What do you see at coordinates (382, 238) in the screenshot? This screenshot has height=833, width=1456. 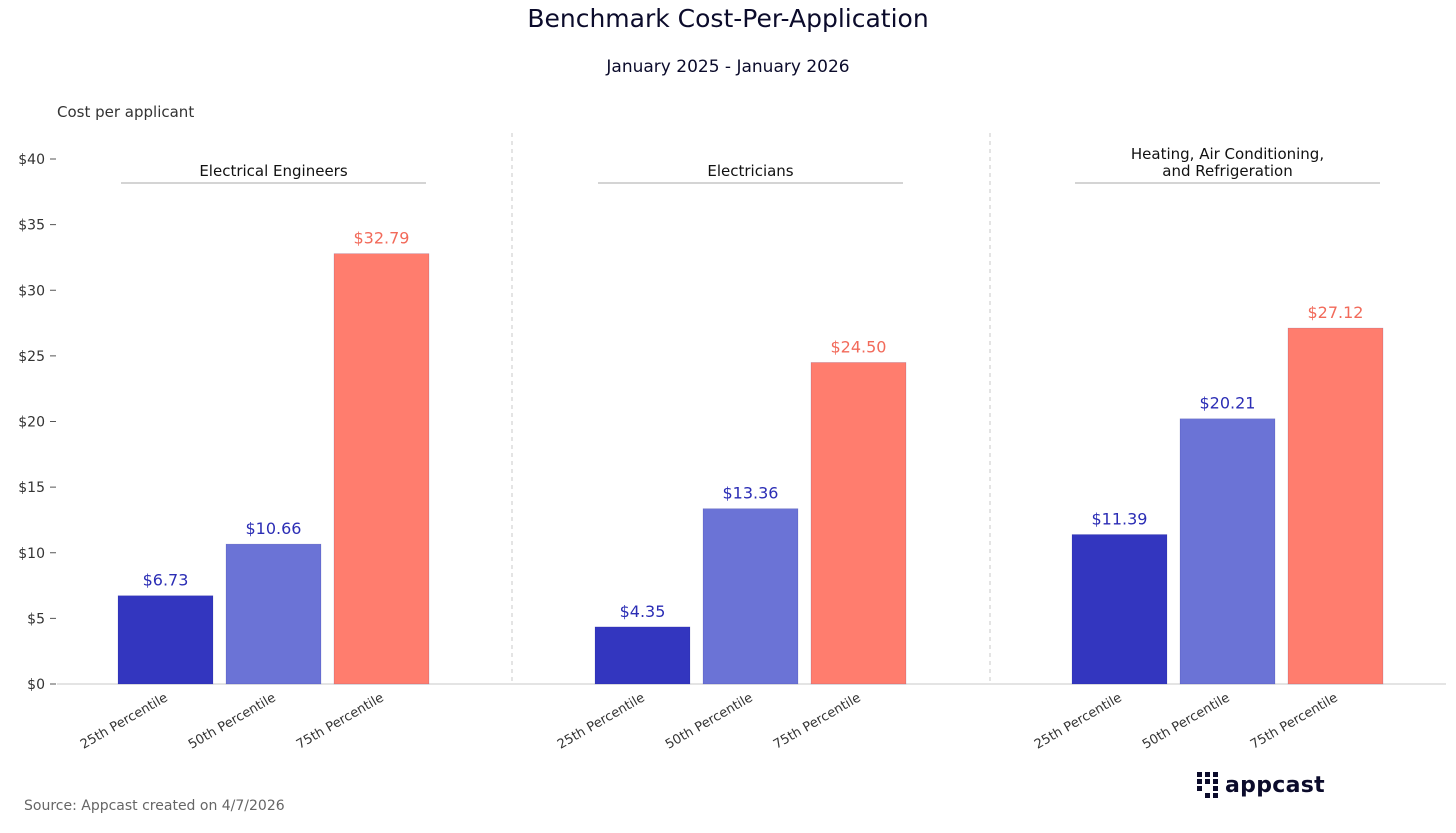 I see `data-label: $32.79` at bounding box center [382, 238].